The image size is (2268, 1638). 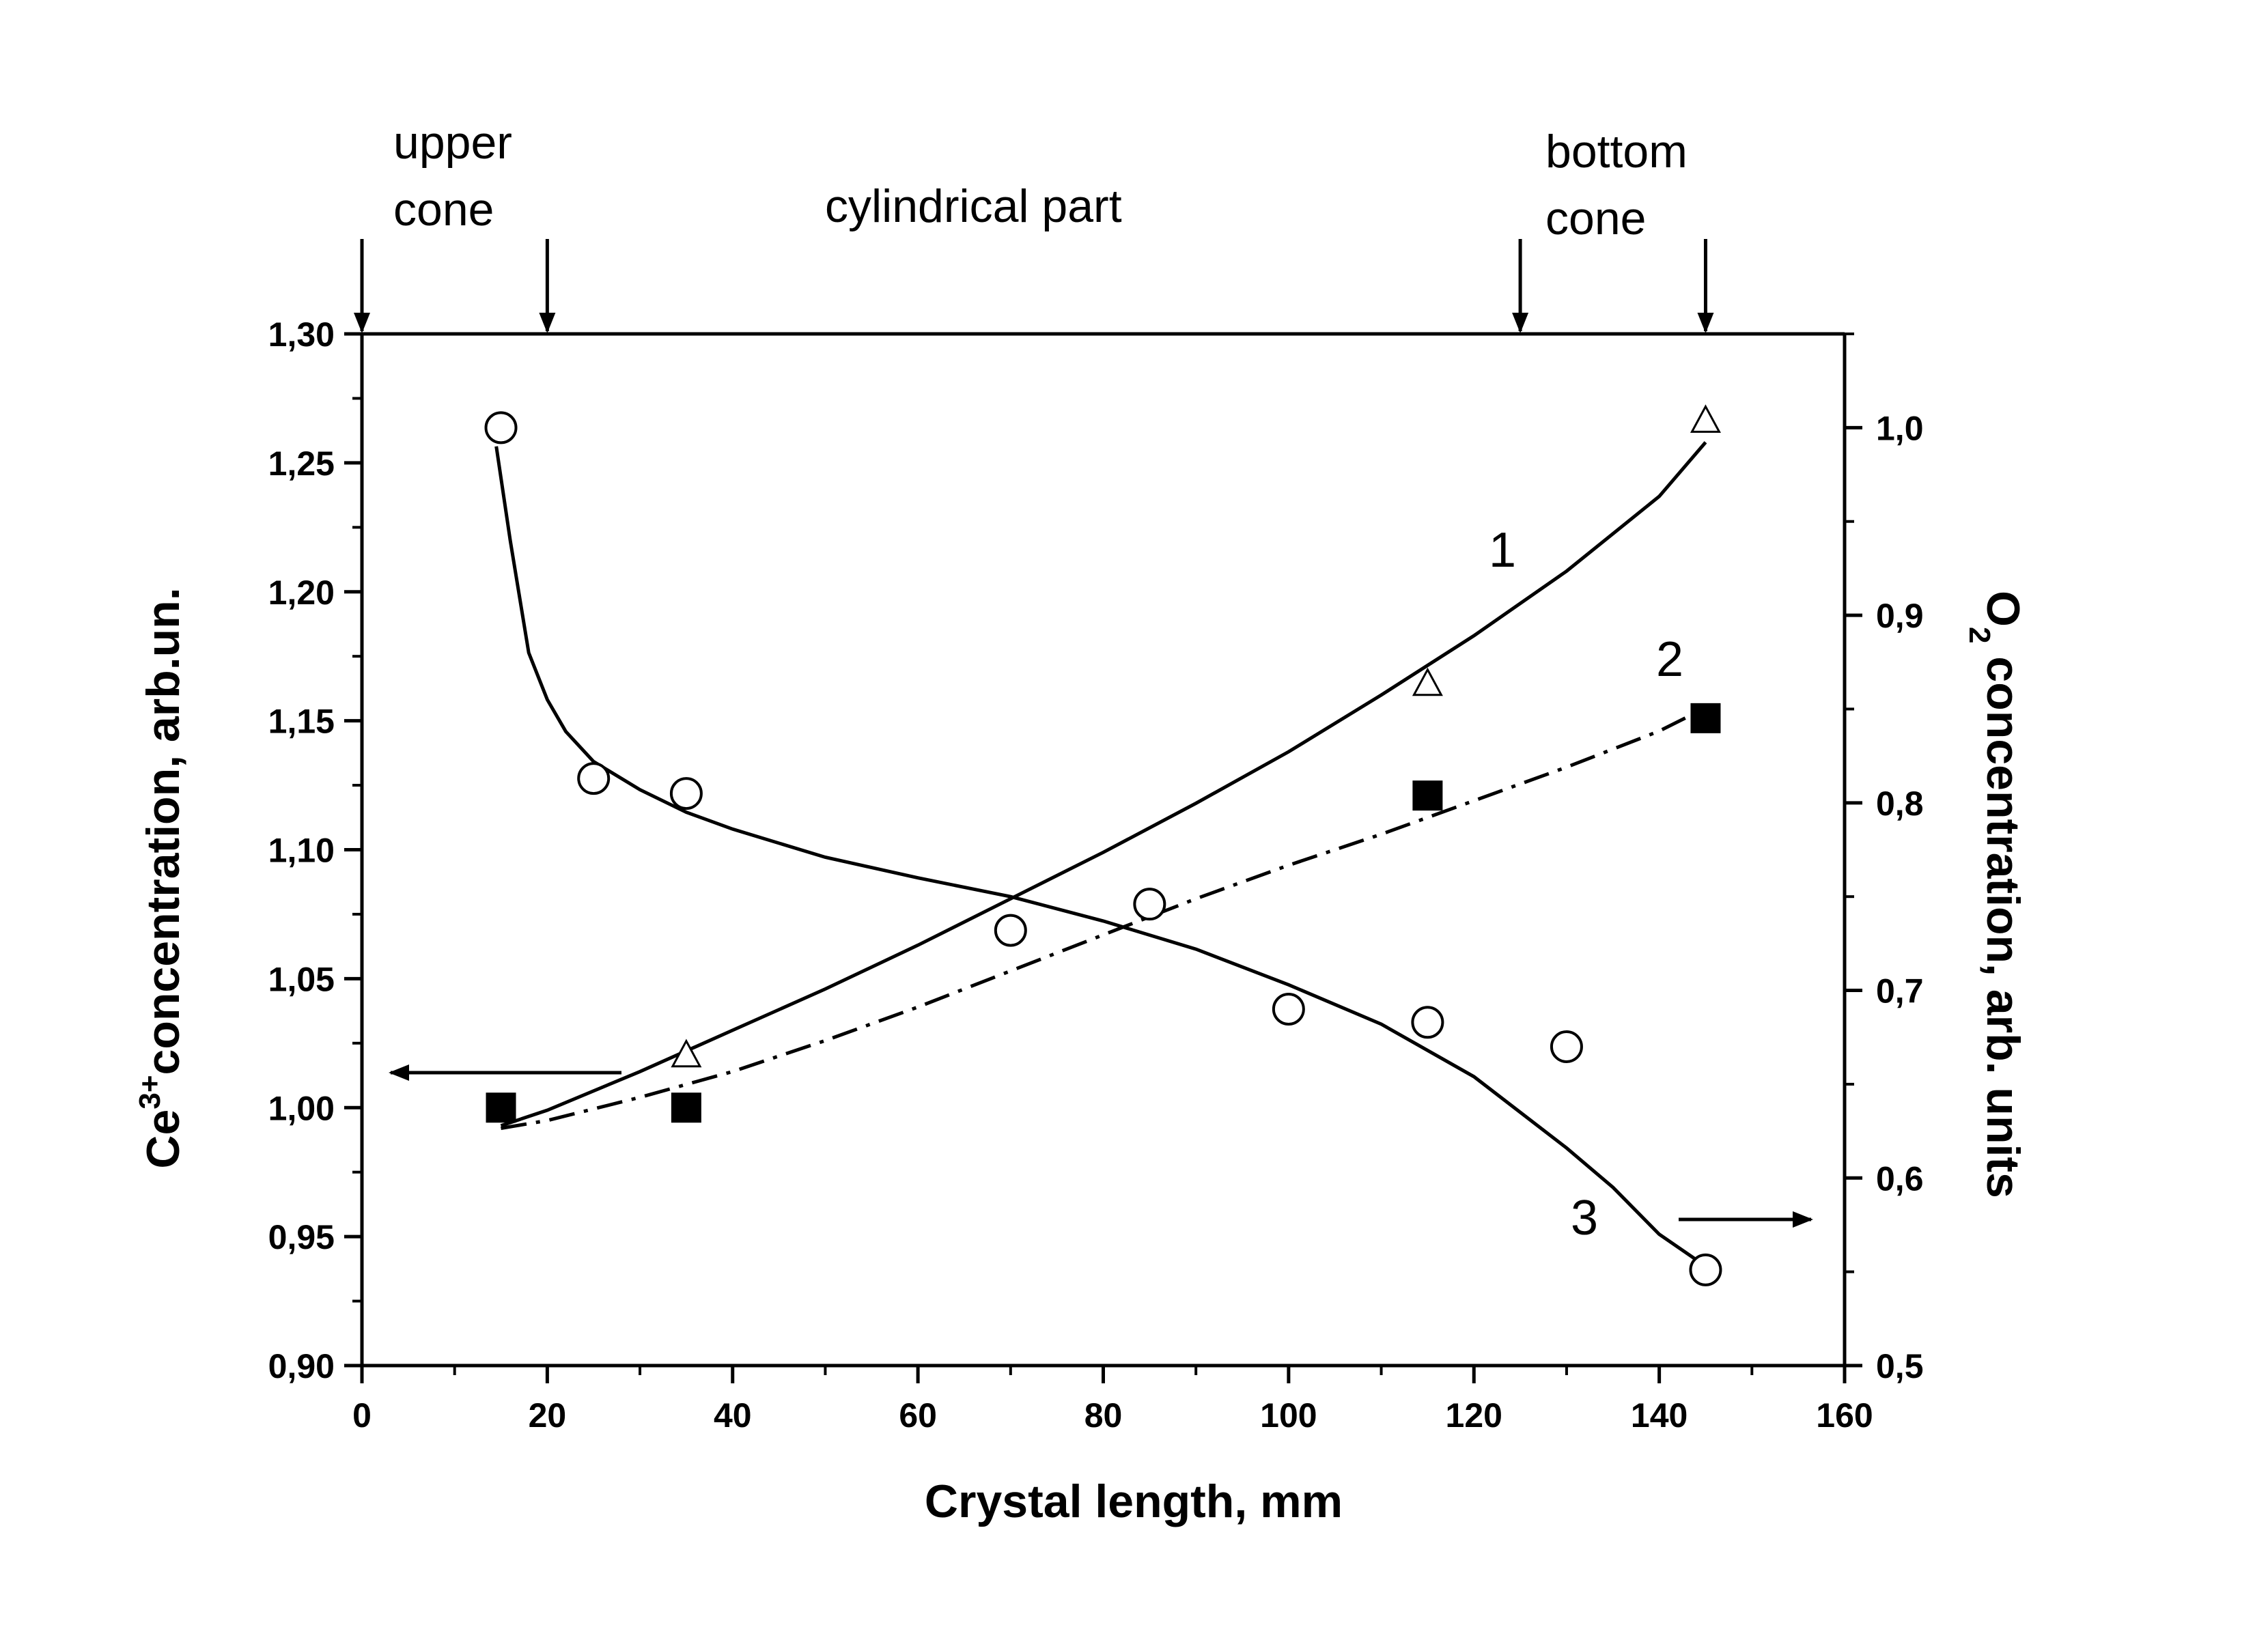 What do you see at coordinates (362, 1415) in the screenshot?
I see `x-tick-label: 0` at bounding box center [362, 1415].